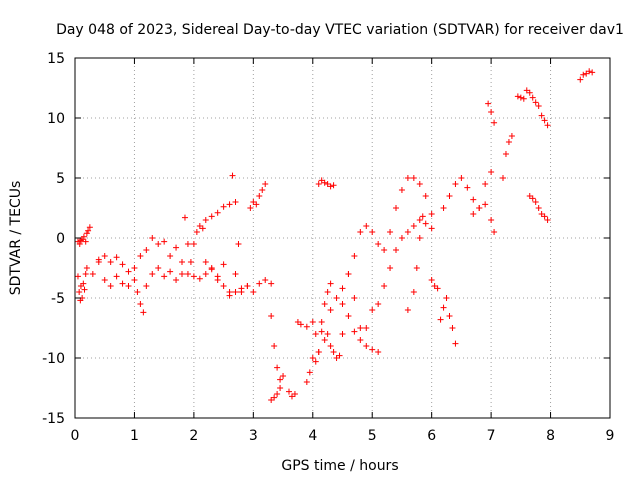 The image size is (640, 480). I want to click on series-arc-r, so click(434, 284).